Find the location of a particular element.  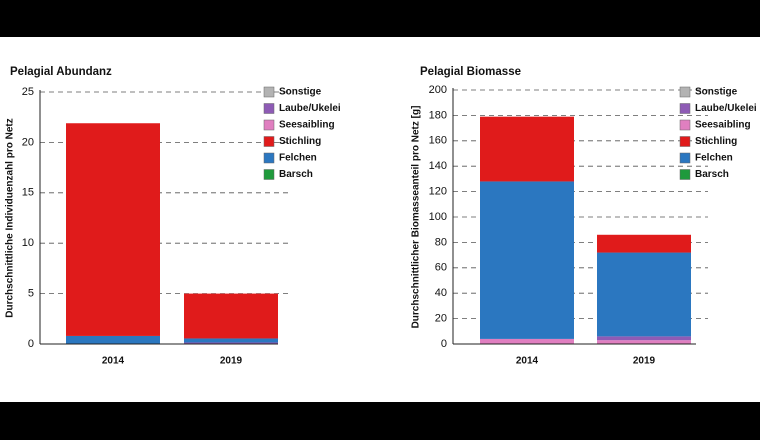

y-tick-label: 40 is located at coordinates (441, 293).